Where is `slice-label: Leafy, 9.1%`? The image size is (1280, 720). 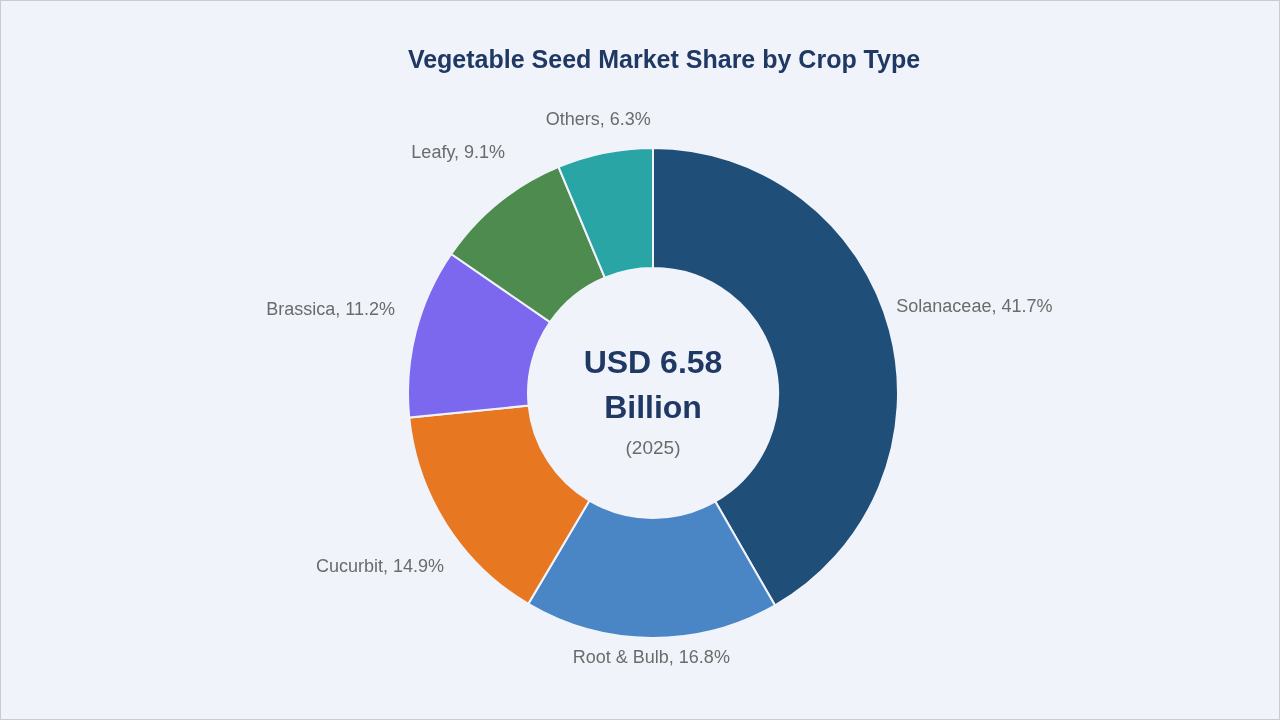
slice-label: Leafy, 9.1% is located at coordinates (458, 151).